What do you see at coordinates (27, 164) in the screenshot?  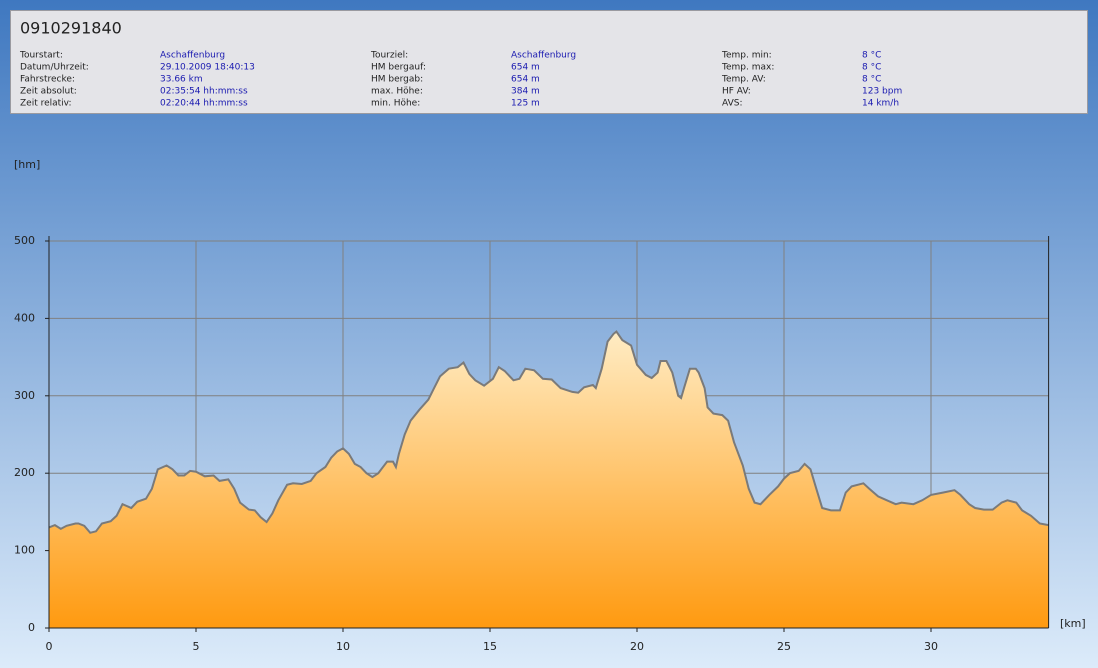 I see `y-axis-label: [hm]` at bounding box center [27, 164].